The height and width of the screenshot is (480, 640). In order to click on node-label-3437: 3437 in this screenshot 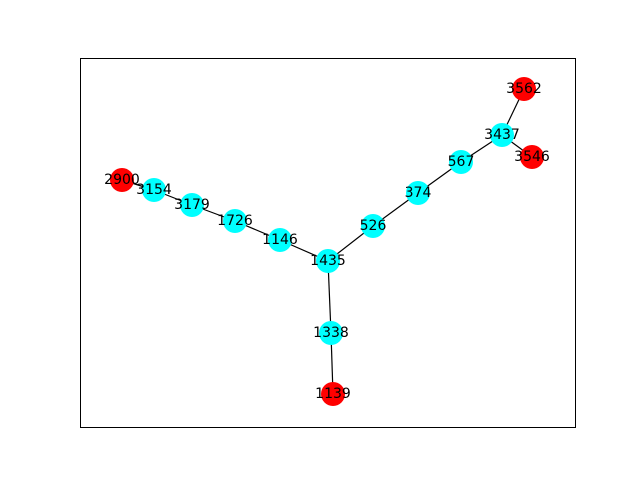, I will do `click(502, 135)`.